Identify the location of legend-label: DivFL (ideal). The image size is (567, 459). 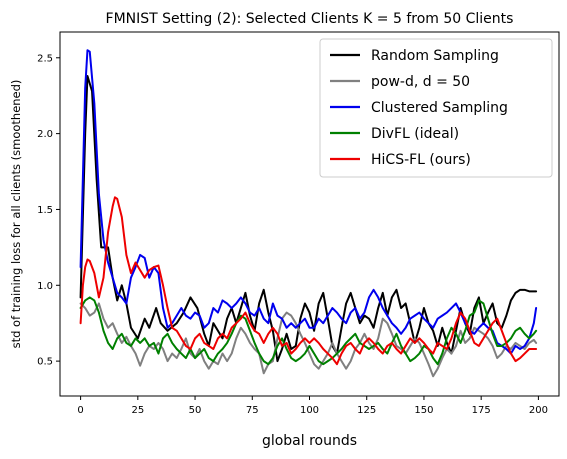
(415, 134).